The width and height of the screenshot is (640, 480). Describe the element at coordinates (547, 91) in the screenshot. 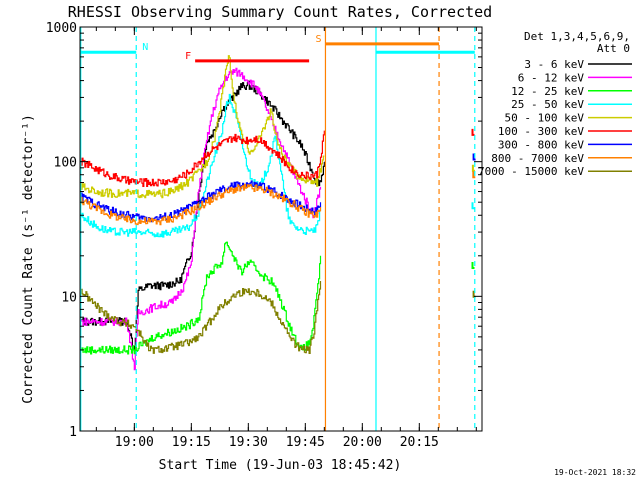

I see `legend-label-3: 12 - 25 keV` at that location.